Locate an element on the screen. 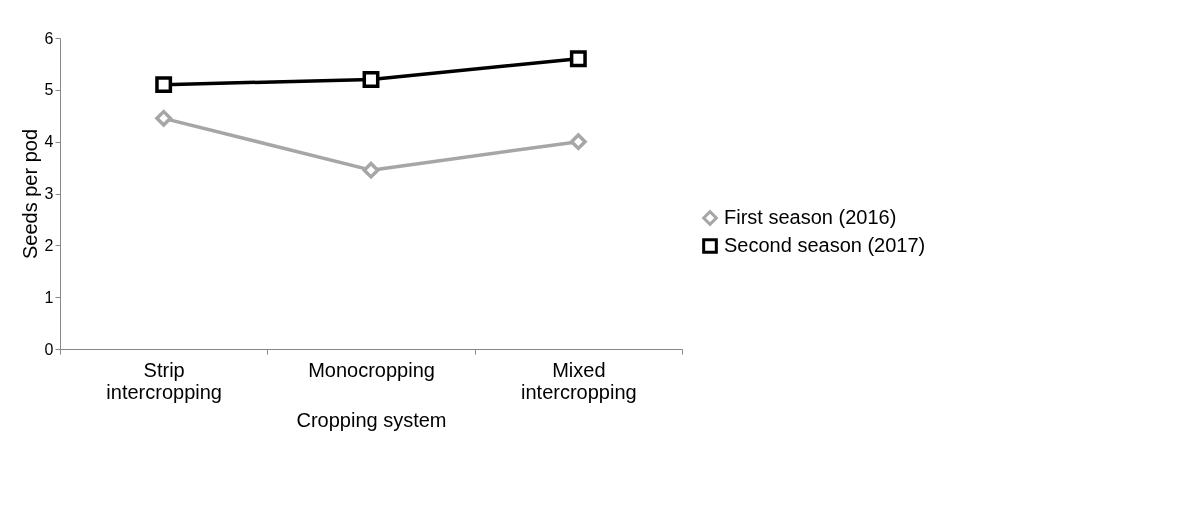 The width and height of the screenshot is (1180, 510). x-tick-label: Mixed intercropping is located at coordinates (579, 380).